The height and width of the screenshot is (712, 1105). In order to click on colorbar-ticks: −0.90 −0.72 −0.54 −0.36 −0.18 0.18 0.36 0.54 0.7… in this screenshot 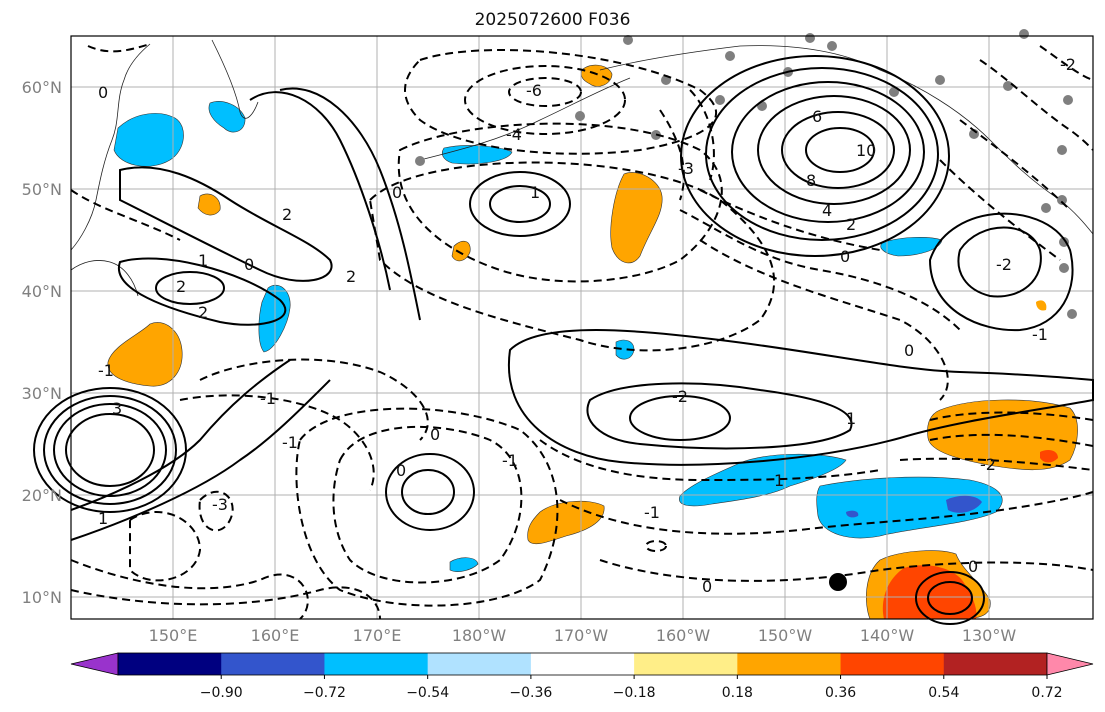, I will do `click(631, 688)`.